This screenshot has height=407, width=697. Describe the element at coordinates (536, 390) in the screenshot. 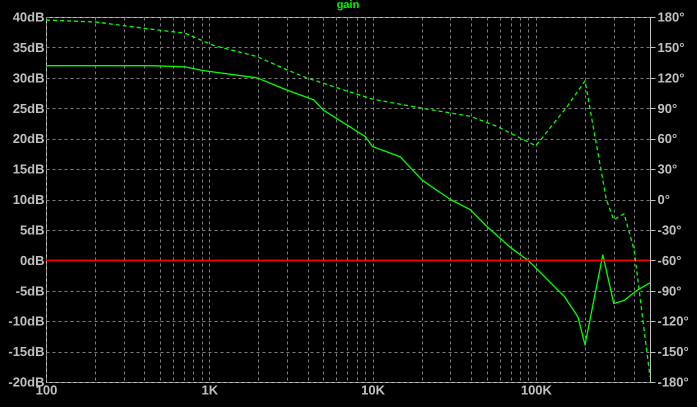

I see `x-tick-label: 100K` at that location.